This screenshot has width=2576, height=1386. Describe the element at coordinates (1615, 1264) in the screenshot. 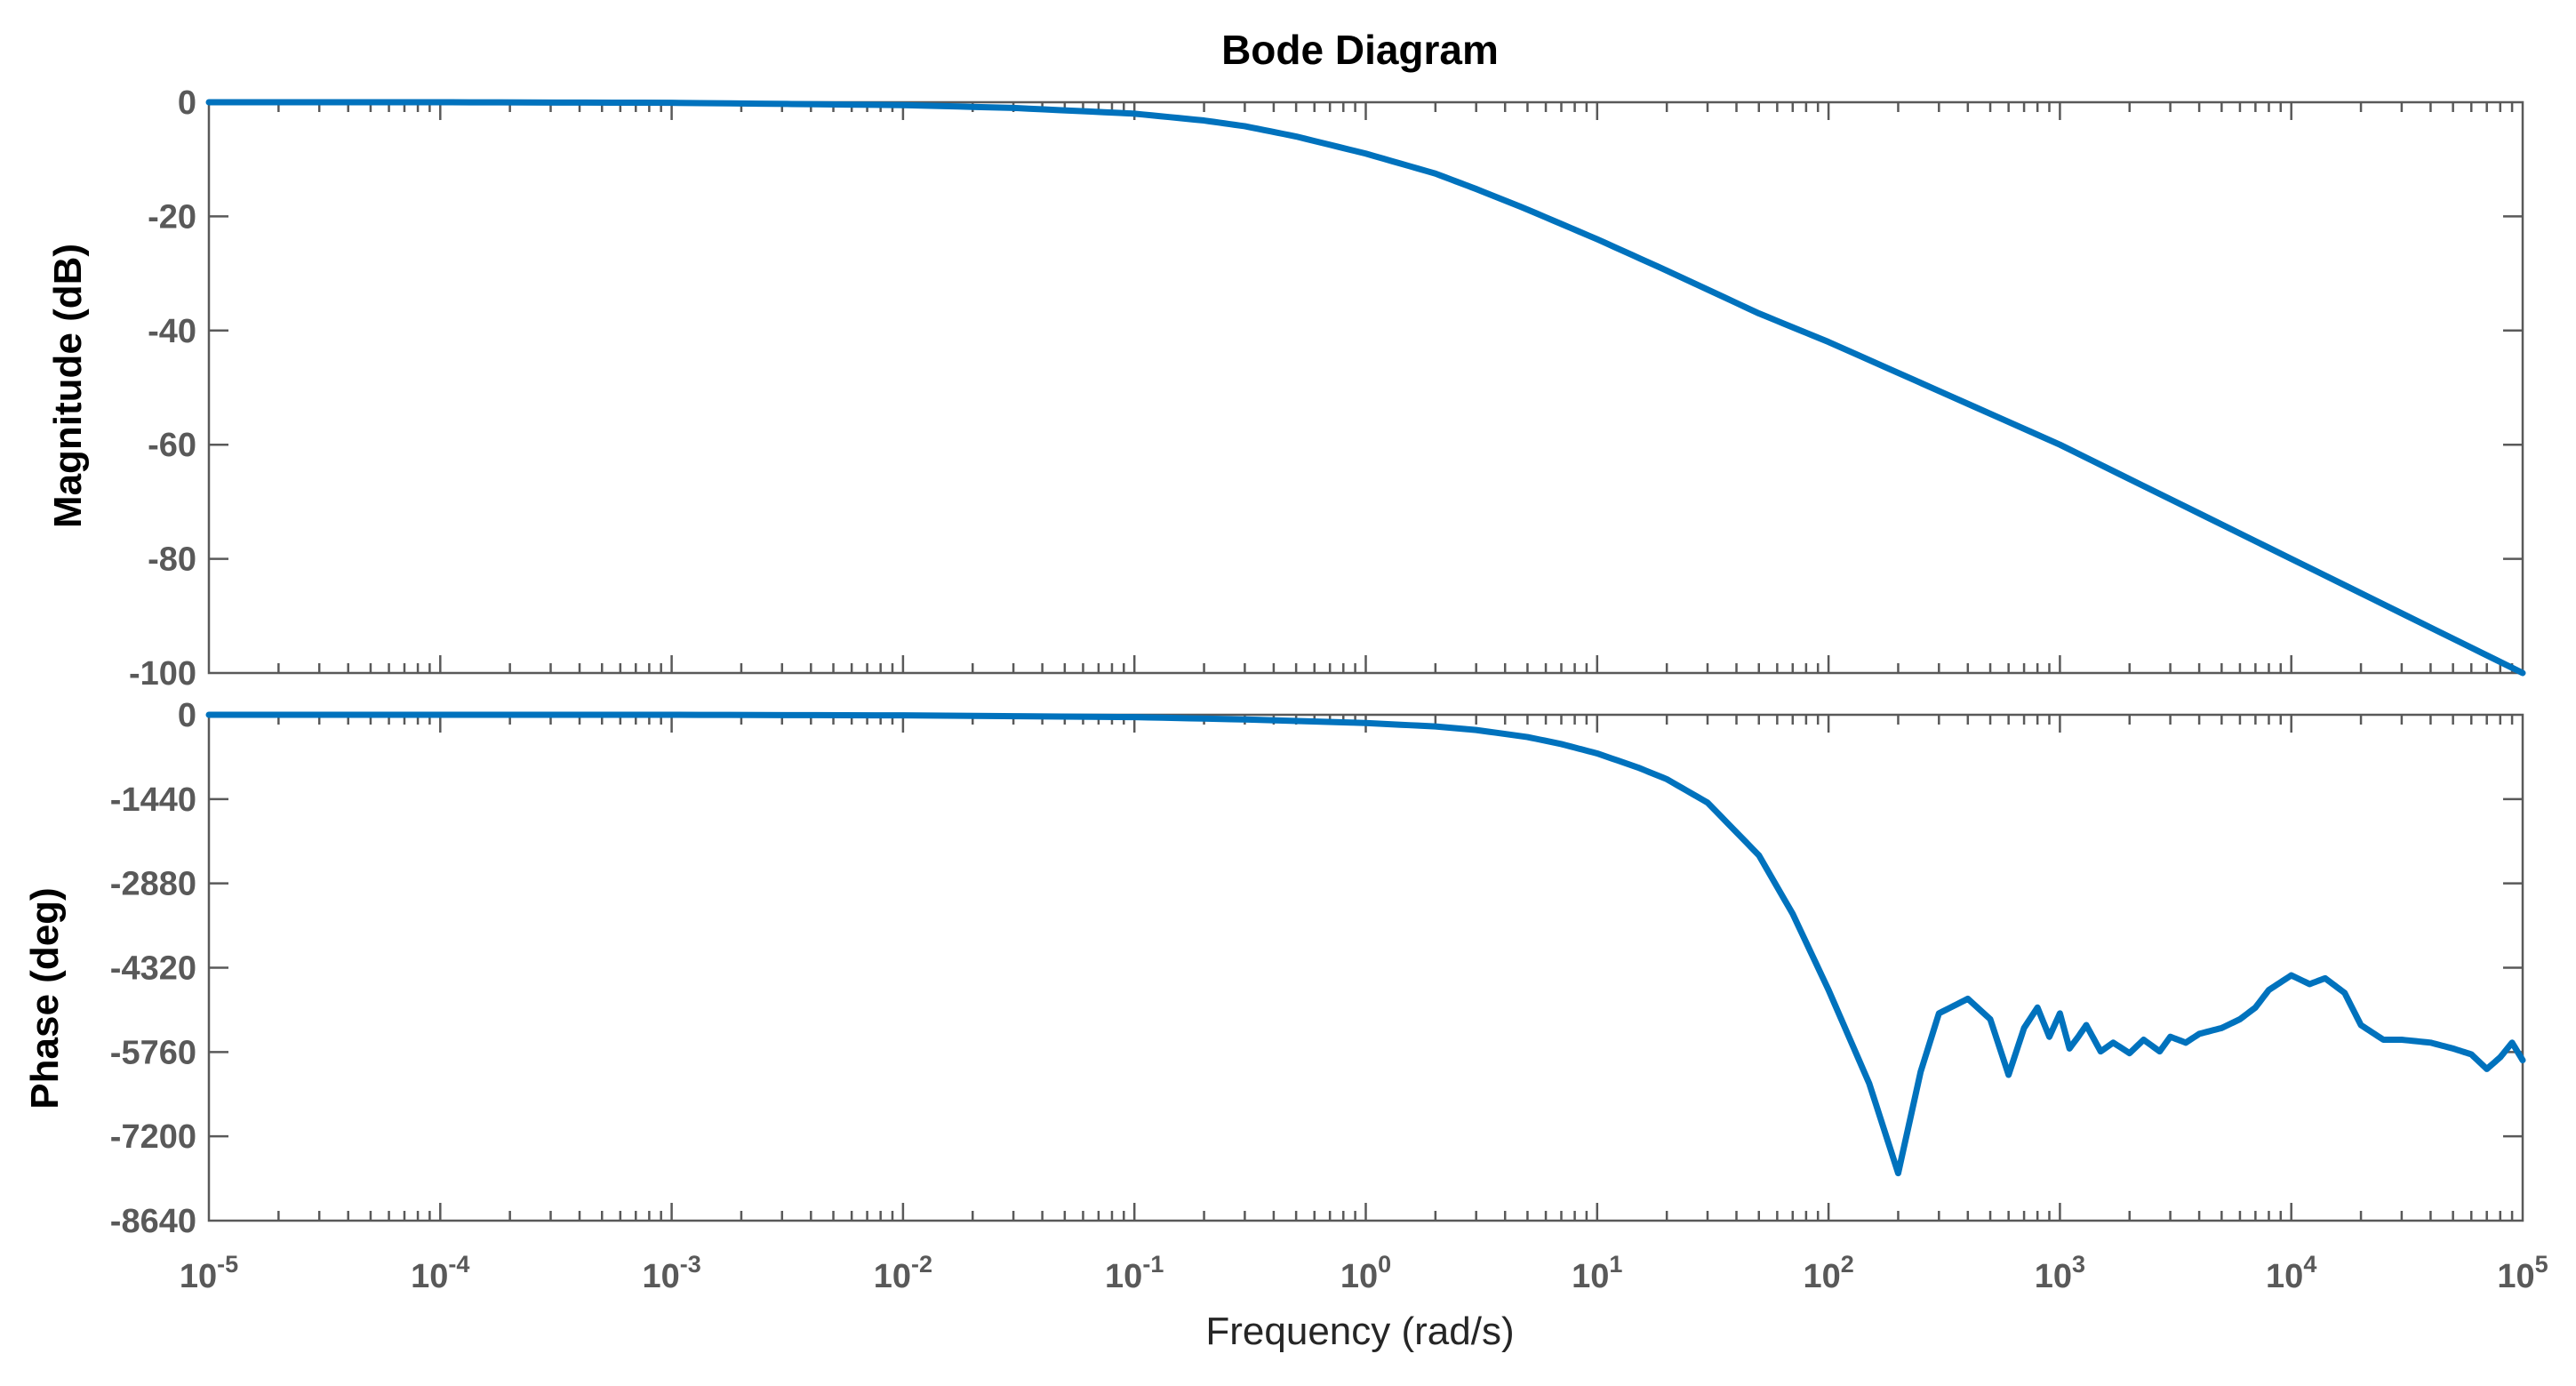

I see `x-tick-label-exponent: 1` at that location.